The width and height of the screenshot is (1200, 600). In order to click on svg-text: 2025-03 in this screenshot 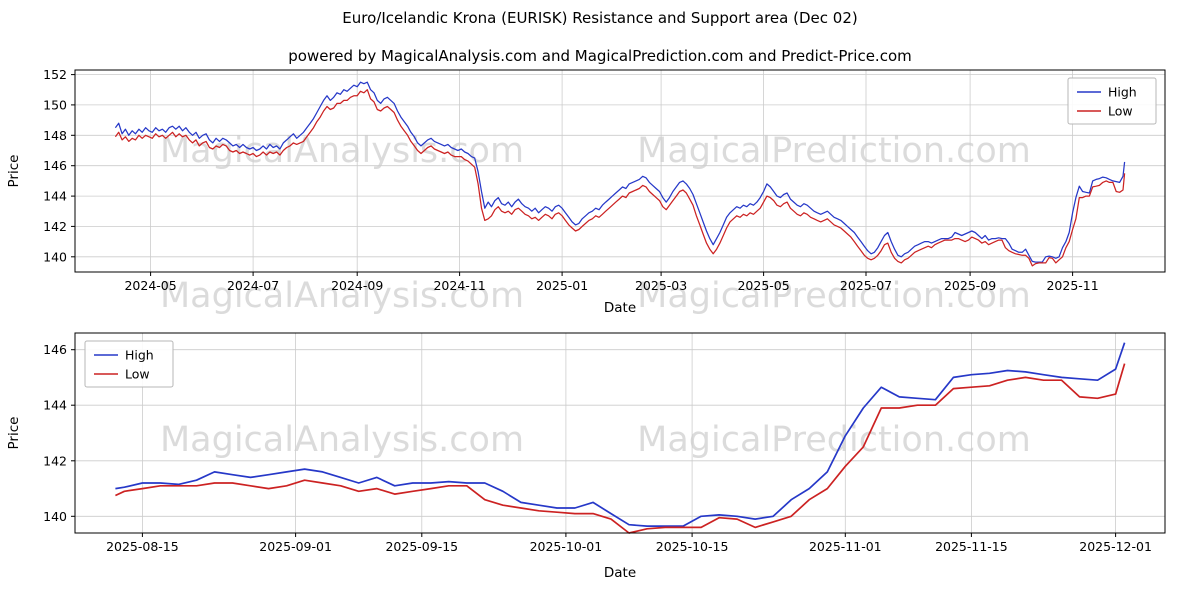, I will do `click(661, 285)`.